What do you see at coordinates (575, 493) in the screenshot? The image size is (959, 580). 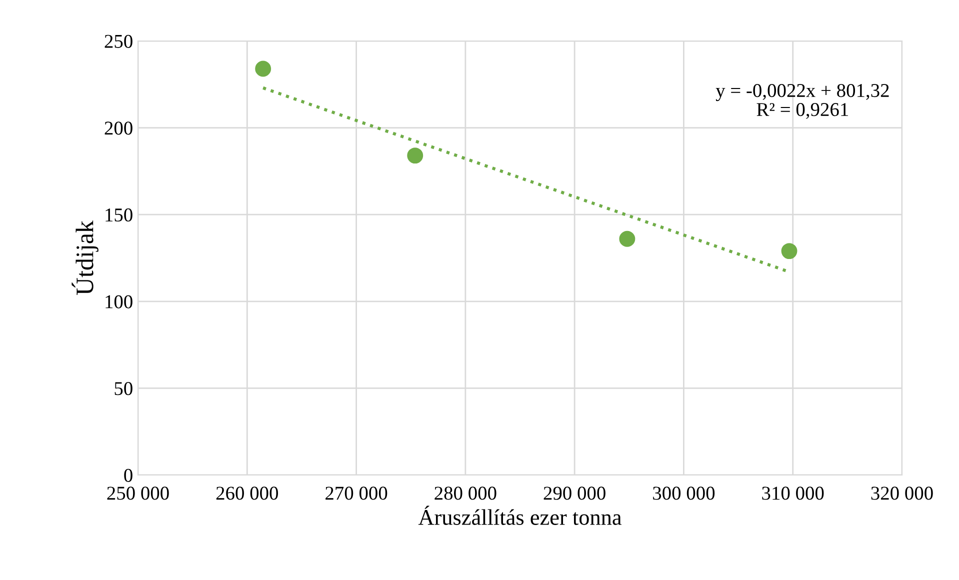 I see `x-tick-label: 290 000` at bounding box center [575, 493].